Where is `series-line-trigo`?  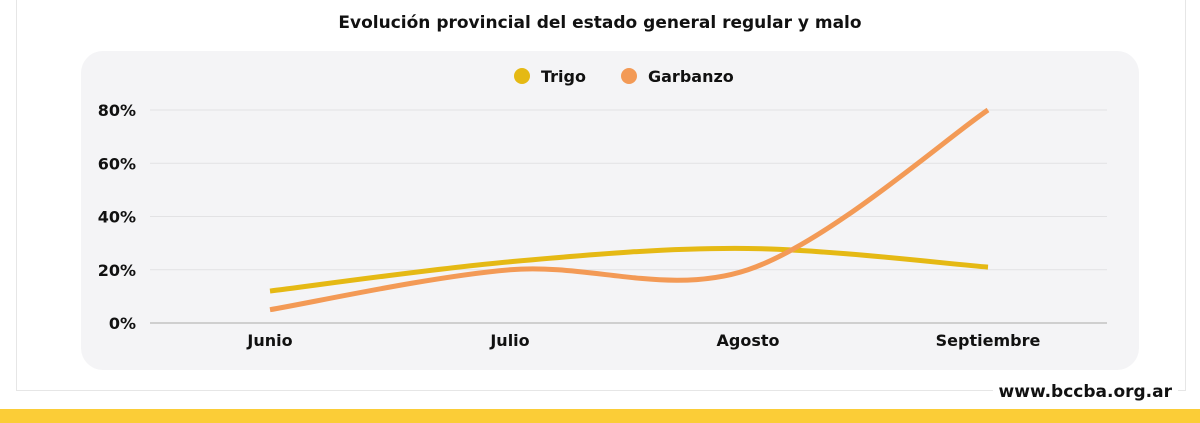
series-line-trigo is located at coordinates (629, 269).